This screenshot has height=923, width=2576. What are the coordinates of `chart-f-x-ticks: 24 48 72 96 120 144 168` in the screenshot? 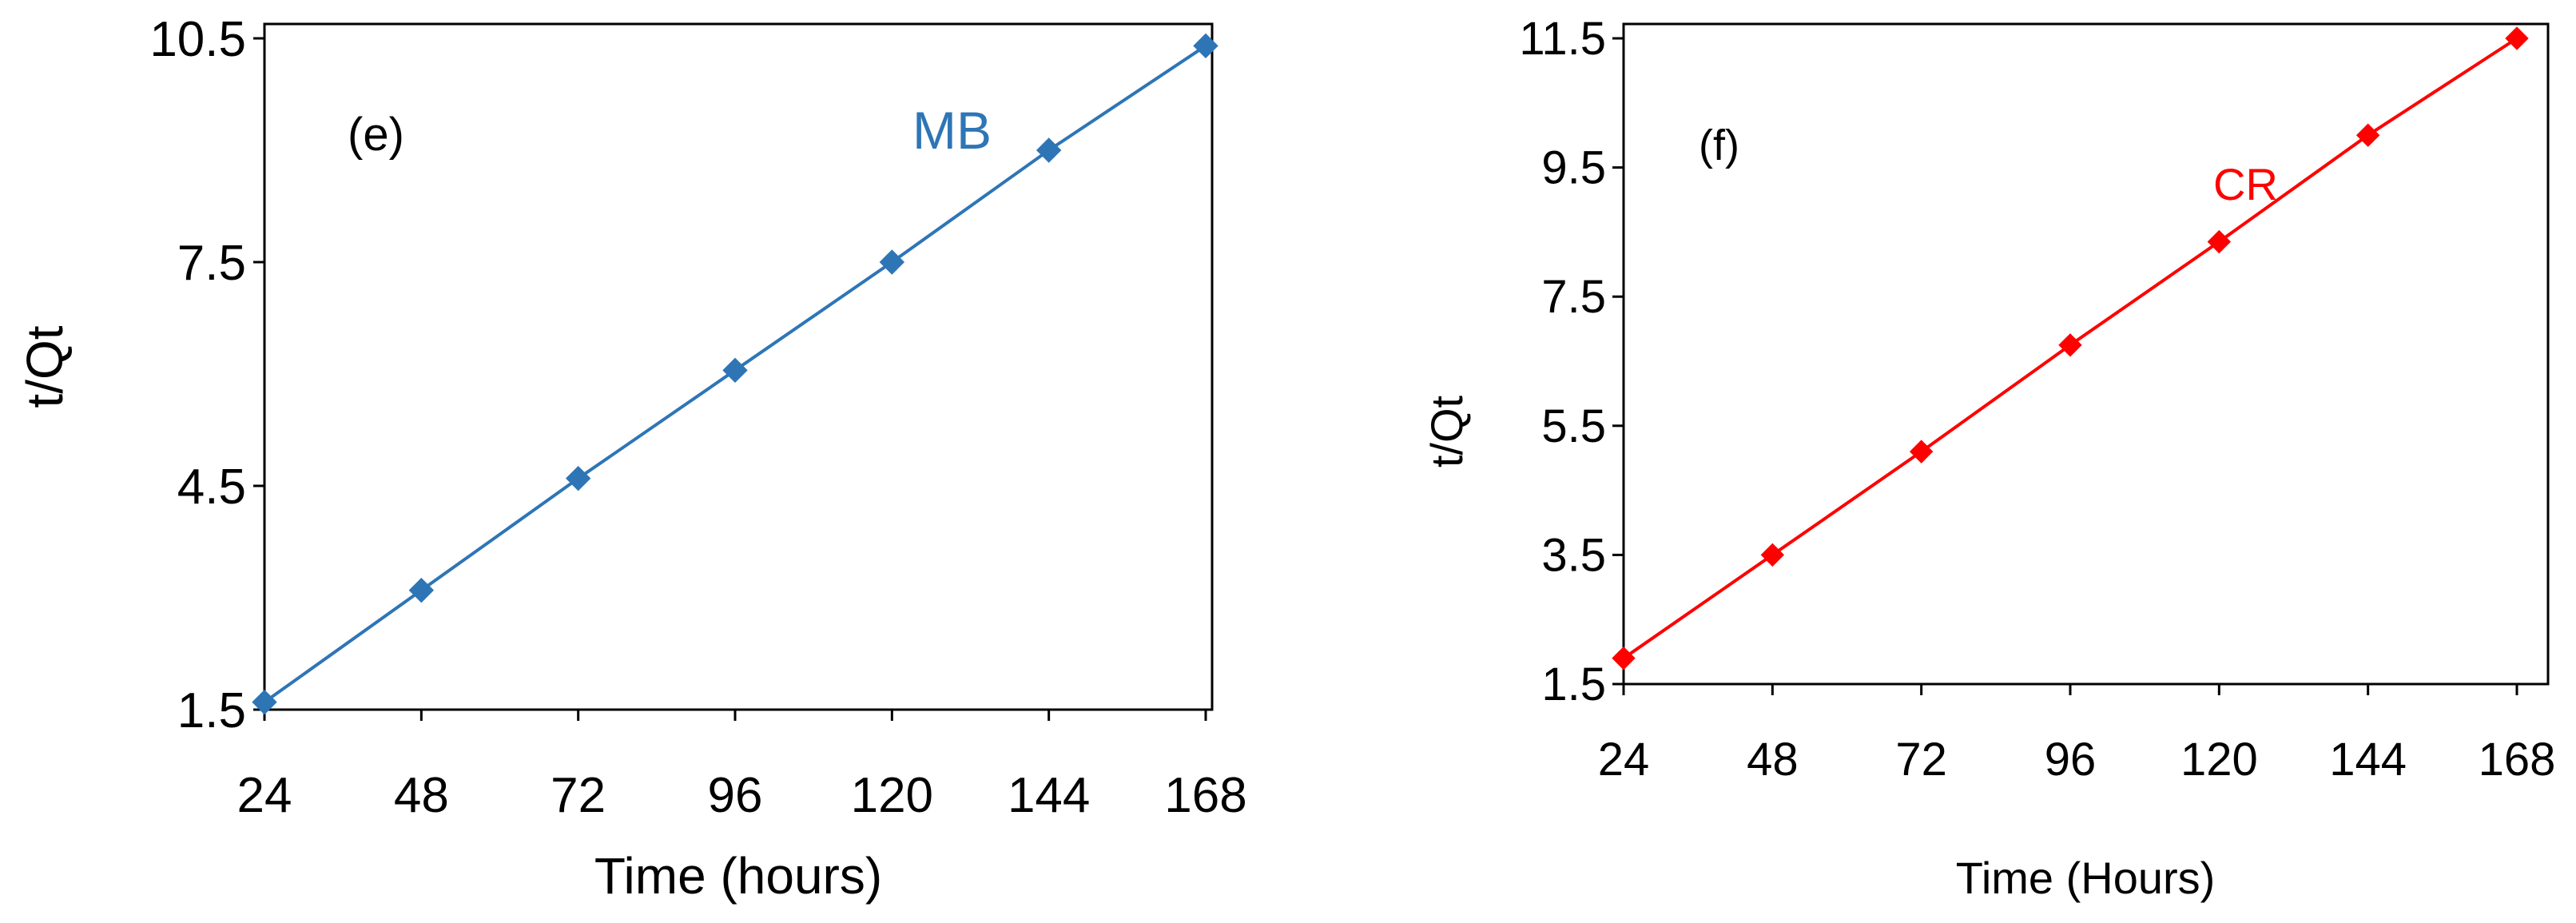 It's located at (2077, 735).